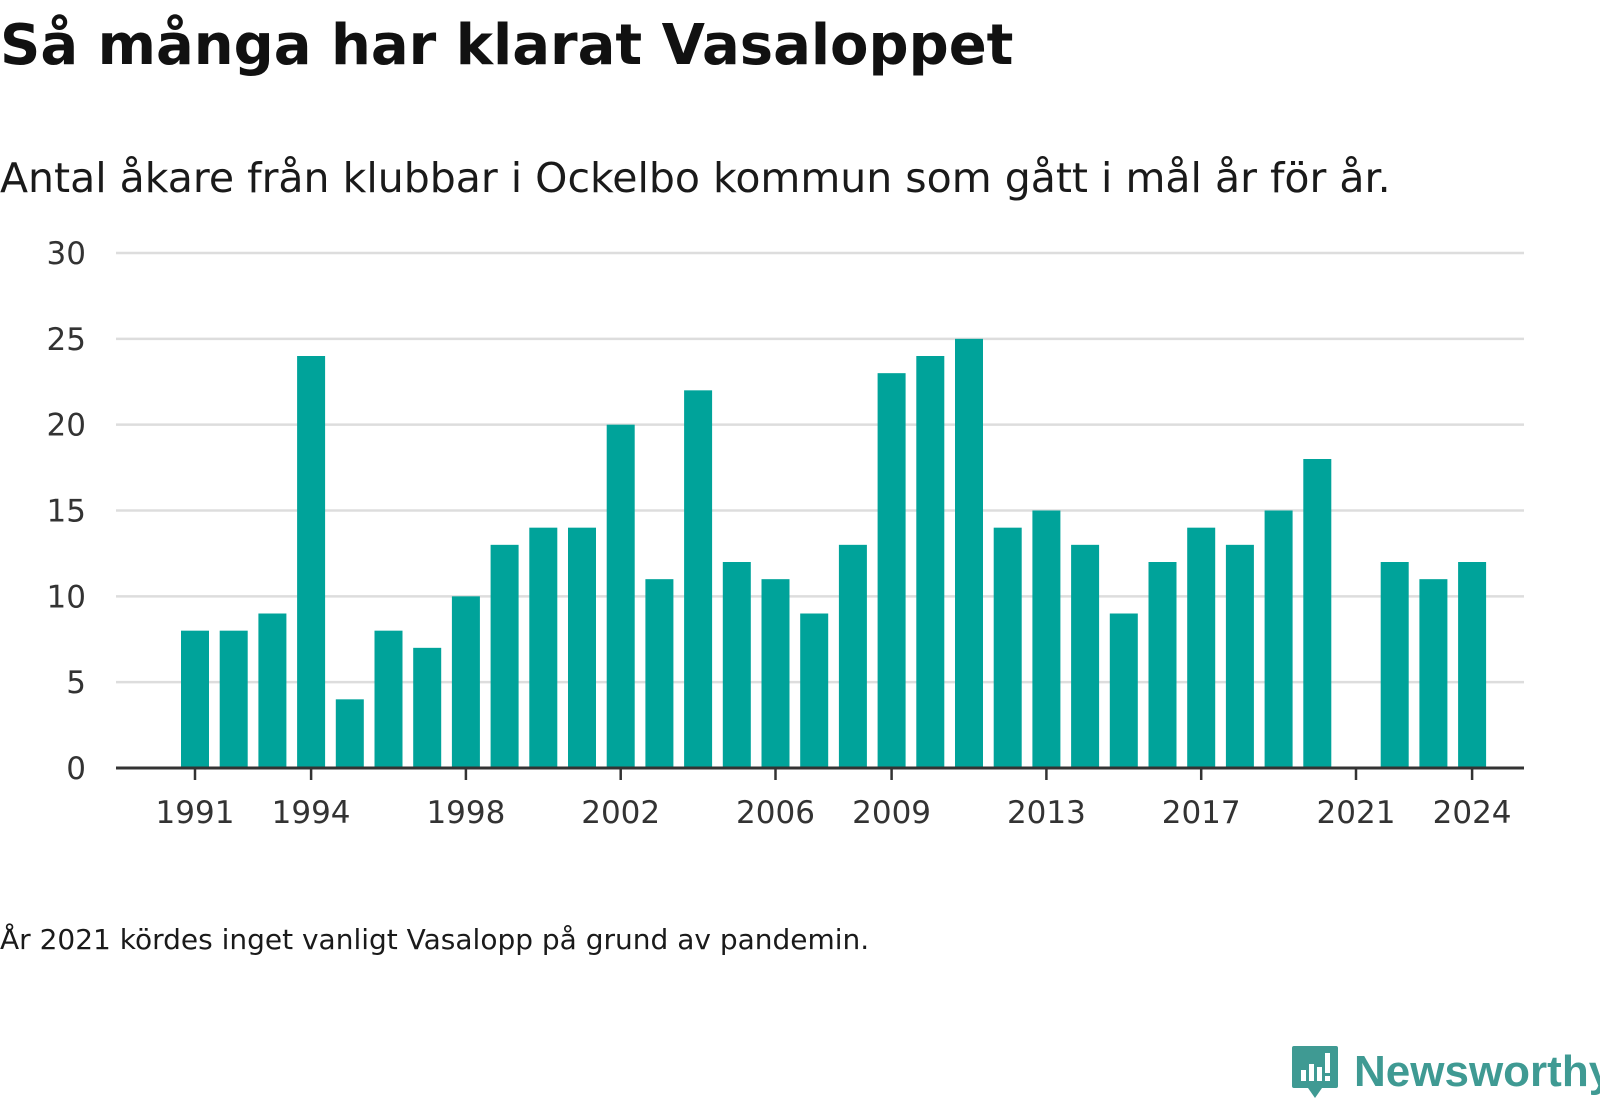  What do you see at coordinates (582, 647) in the screenshot?
I see `bar-2001` at bounding box center [582, 647].